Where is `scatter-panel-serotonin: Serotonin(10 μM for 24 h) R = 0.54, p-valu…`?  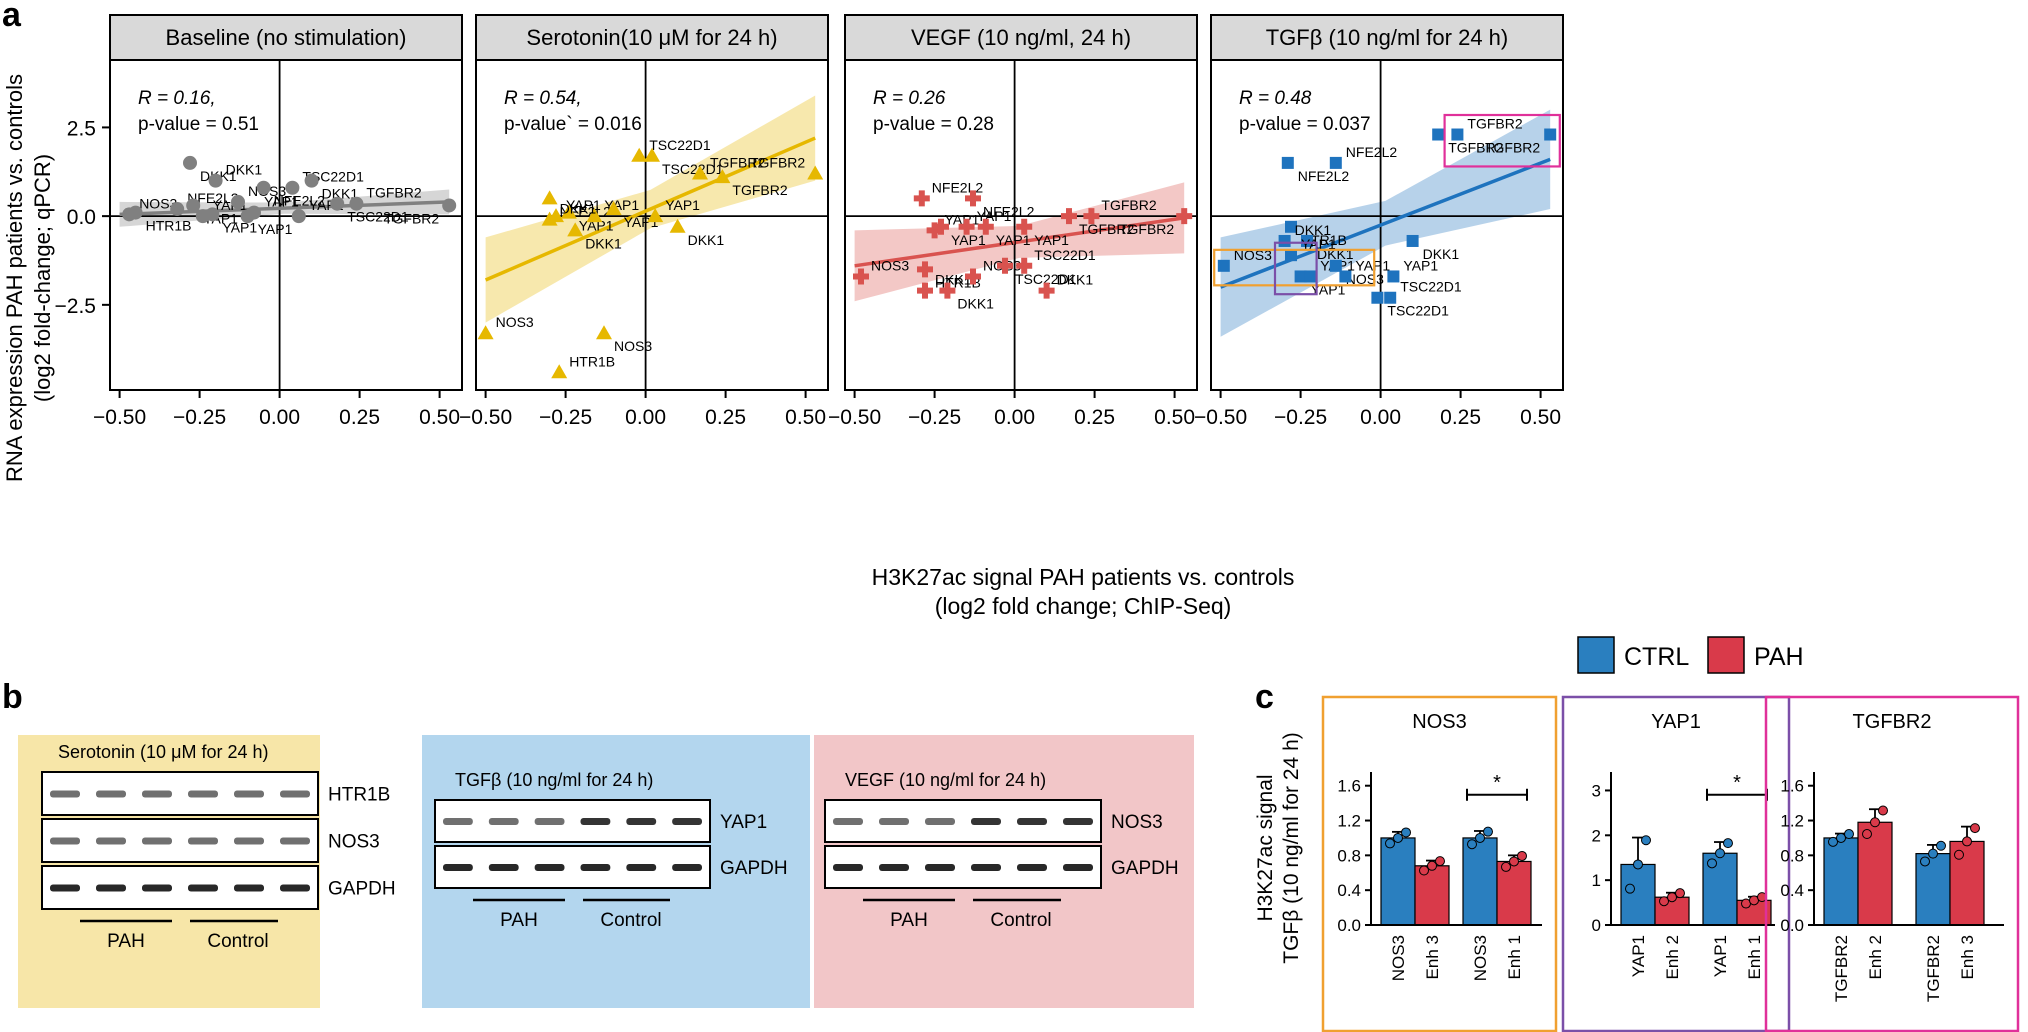 scatter-panel-serotonin: Serotonin(10 μM for 24 h) R = 0.54, p-valu… is located at coordinates (644, 221).